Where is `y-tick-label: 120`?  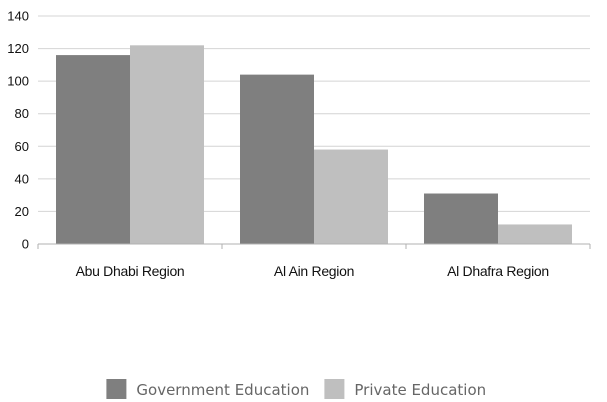
y-tick-label: 120 is located at coordinates (18, 48).